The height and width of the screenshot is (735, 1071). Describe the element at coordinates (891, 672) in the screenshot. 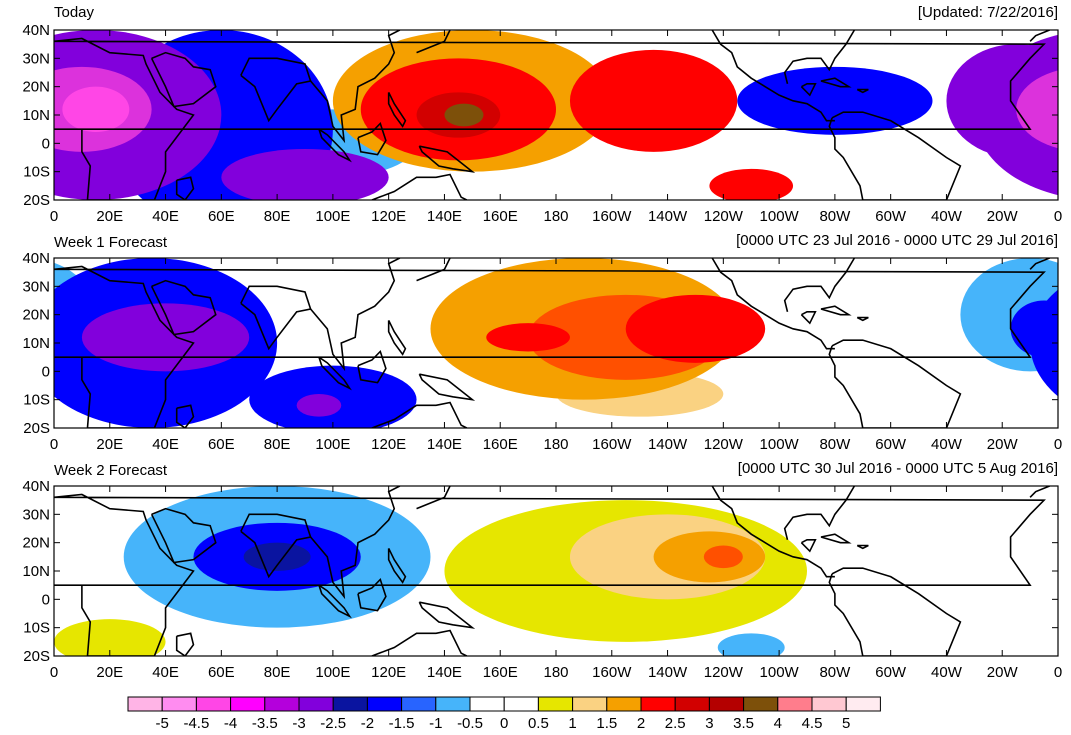

I see `lon-label: 60W` at that location.